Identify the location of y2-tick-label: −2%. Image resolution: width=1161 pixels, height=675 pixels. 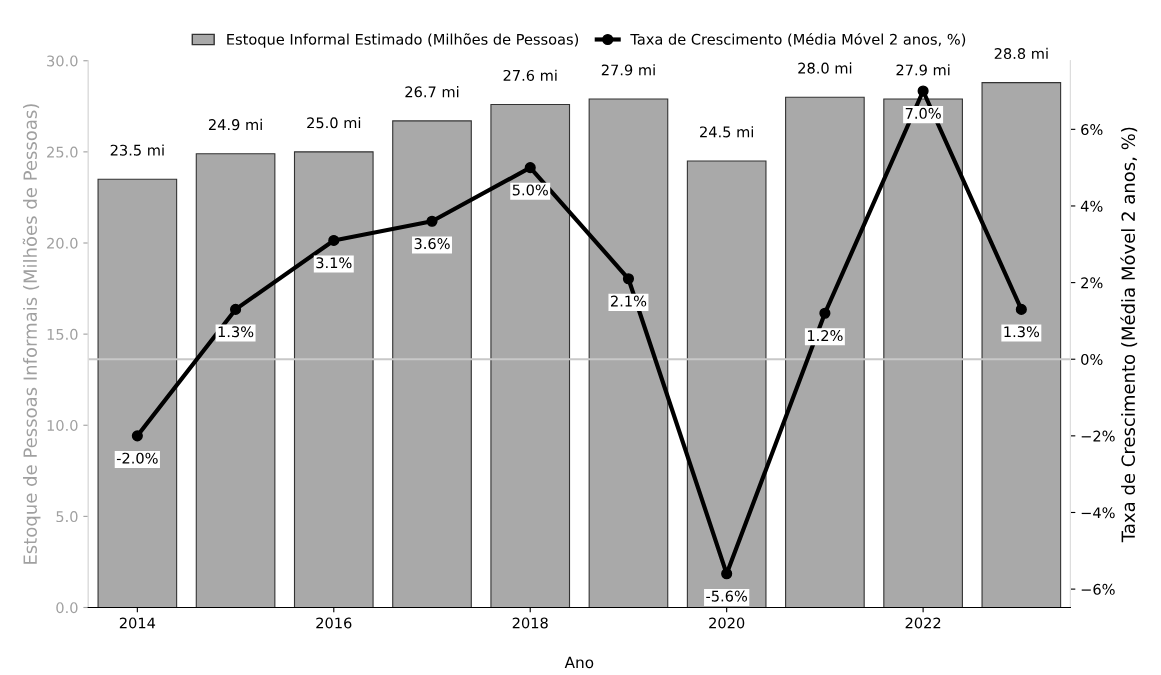
(1098, 436).